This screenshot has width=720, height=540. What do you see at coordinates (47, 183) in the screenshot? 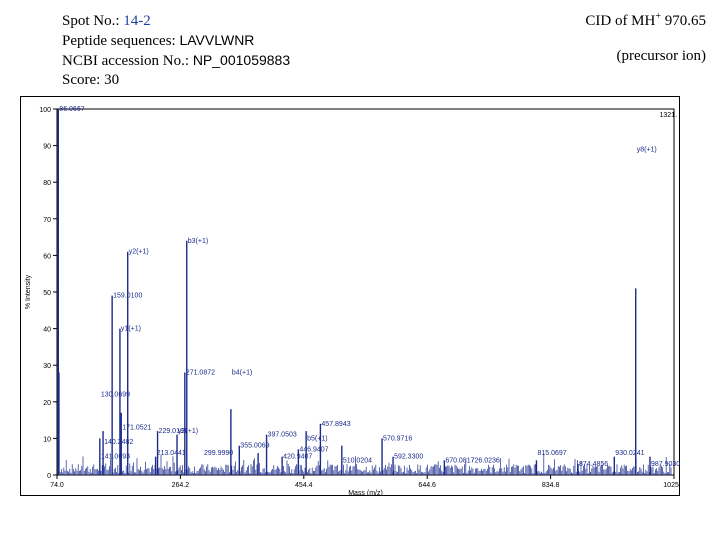
I see `y-tick-label: 80` at bounding box center [47, 183].